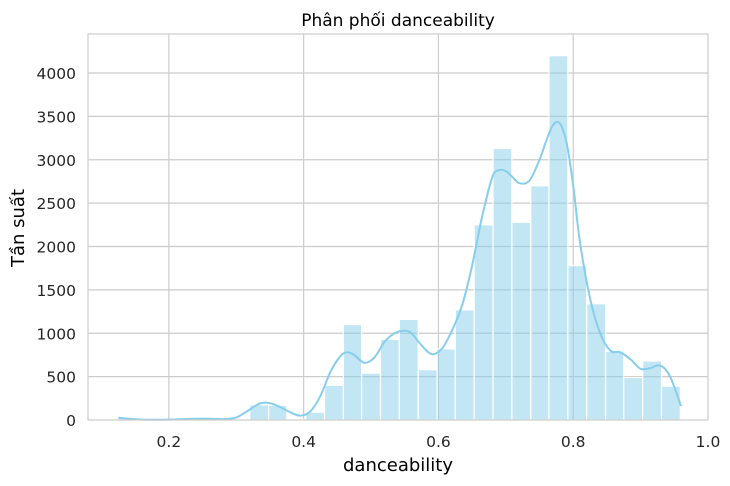  What do you see at coordinates (56, 161) in the screenshot?
I see `y-tick-label: 3000` at bounding box center [56, 161].